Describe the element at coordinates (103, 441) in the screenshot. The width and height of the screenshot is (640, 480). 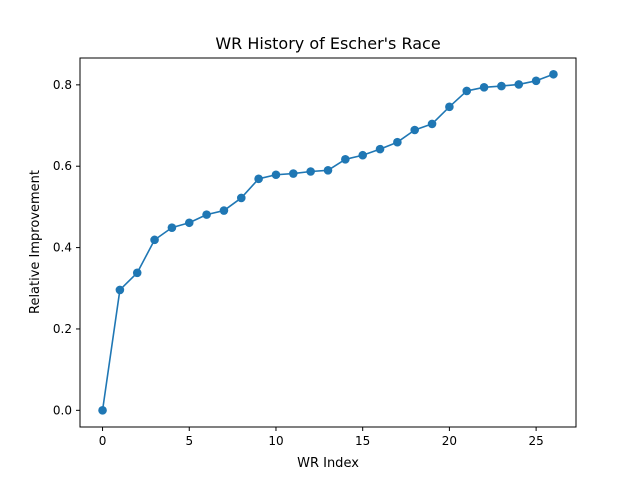
I see `x-tick-label: 0` at that location.